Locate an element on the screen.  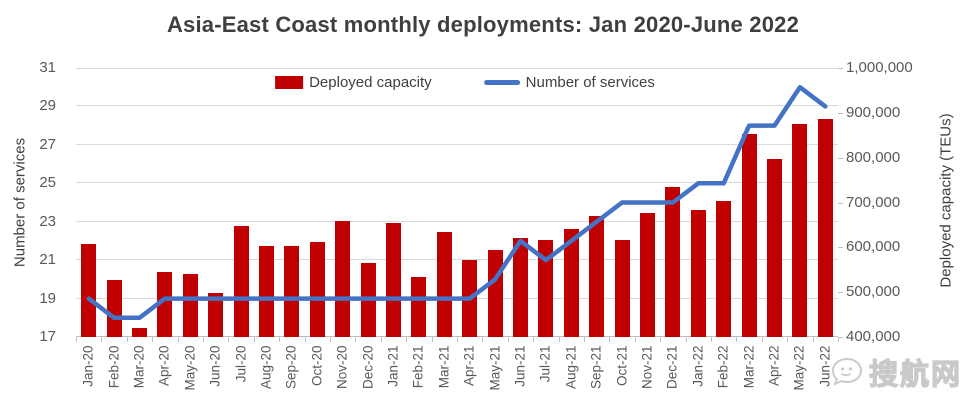
x-label-Jun-20: Jun-20 is located at coordinates (215, 366).